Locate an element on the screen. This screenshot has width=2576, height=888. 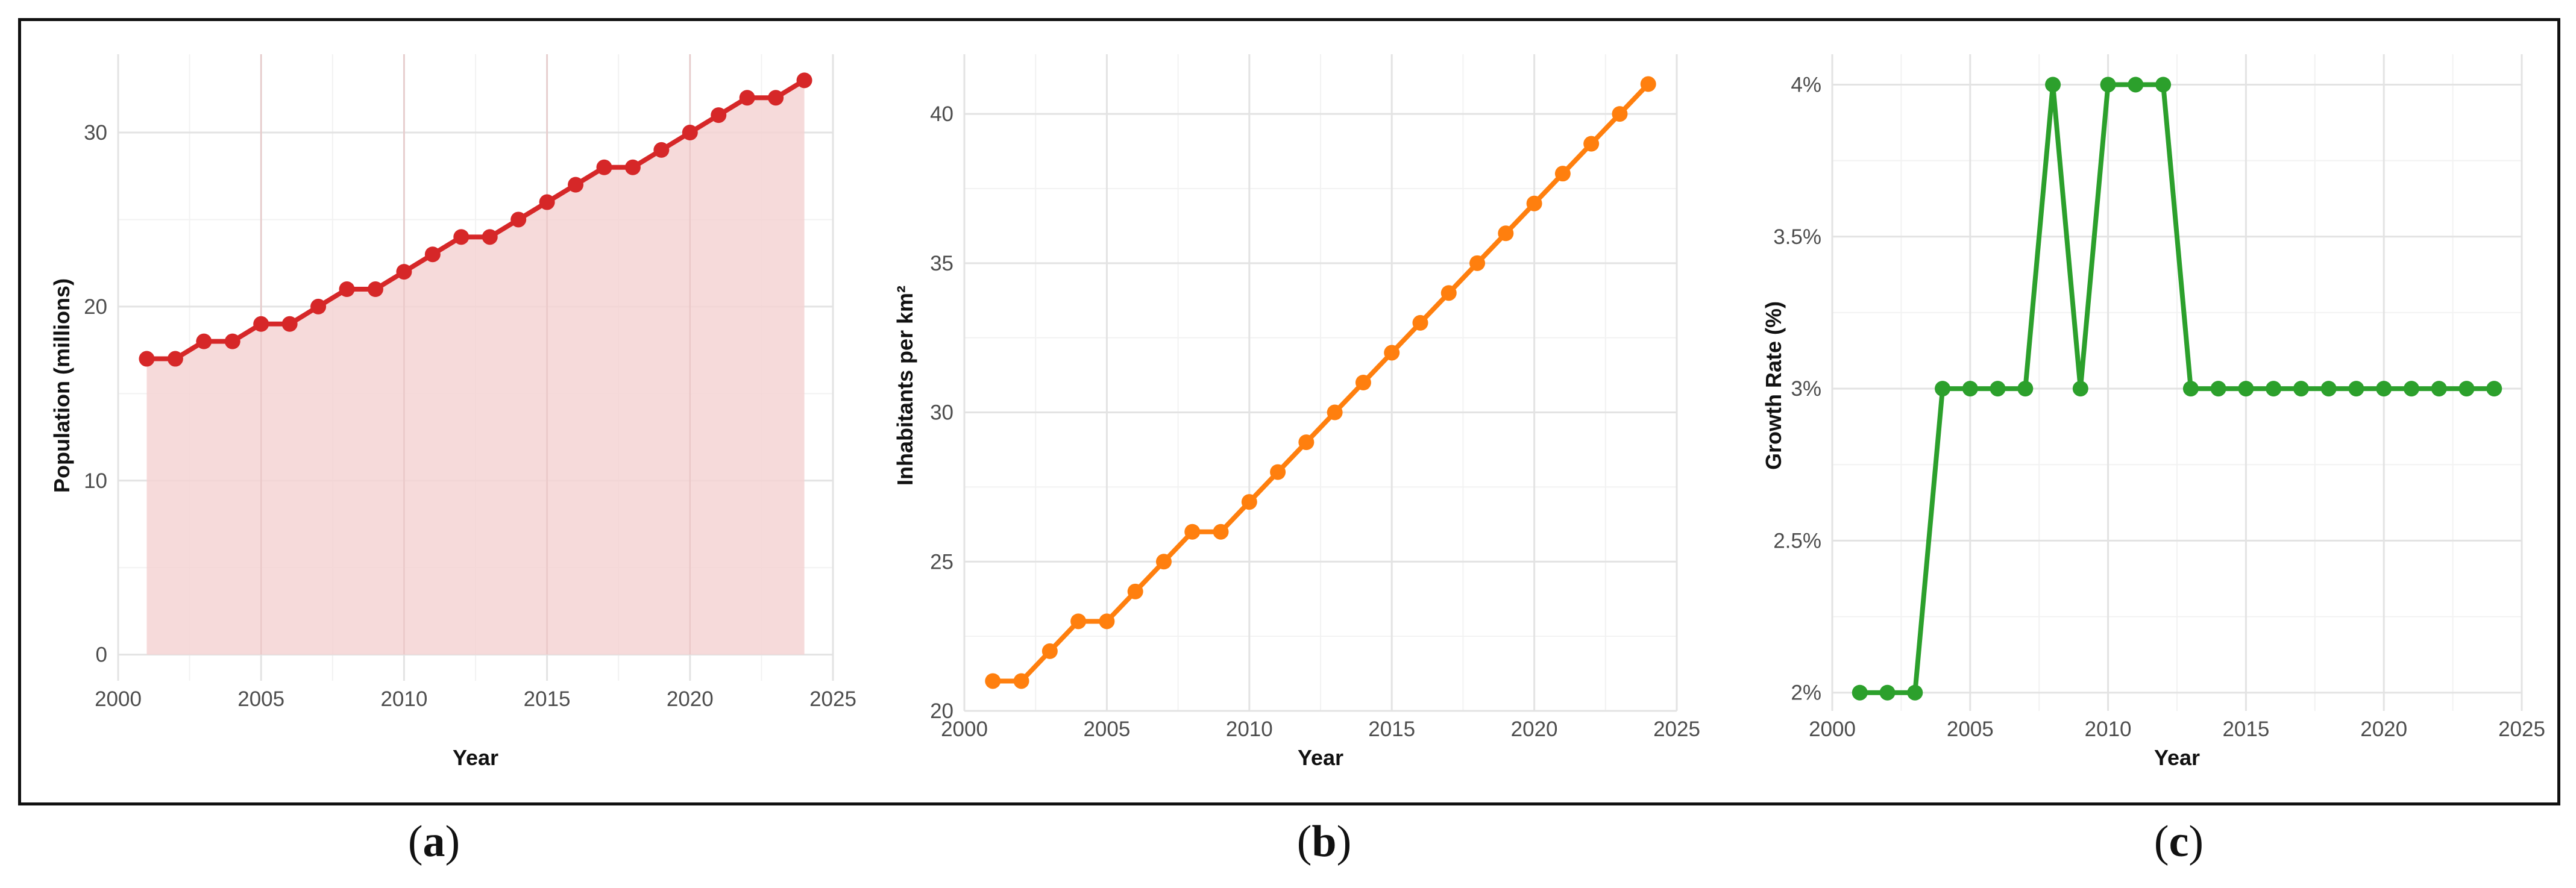
caption-b-close: ) is located at coordinates (1344, 841).